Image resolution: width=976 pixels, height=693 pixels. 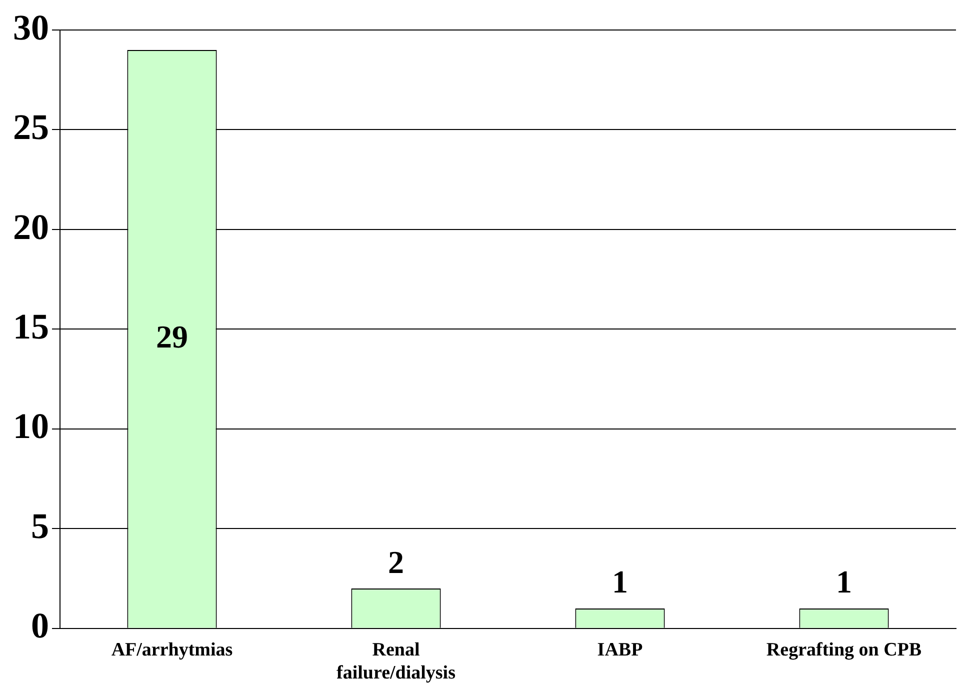 What do you see at coordinates (31, 326) in the screenshot?
I see `y-tick-label: 15` at bounding box center [31, 326].